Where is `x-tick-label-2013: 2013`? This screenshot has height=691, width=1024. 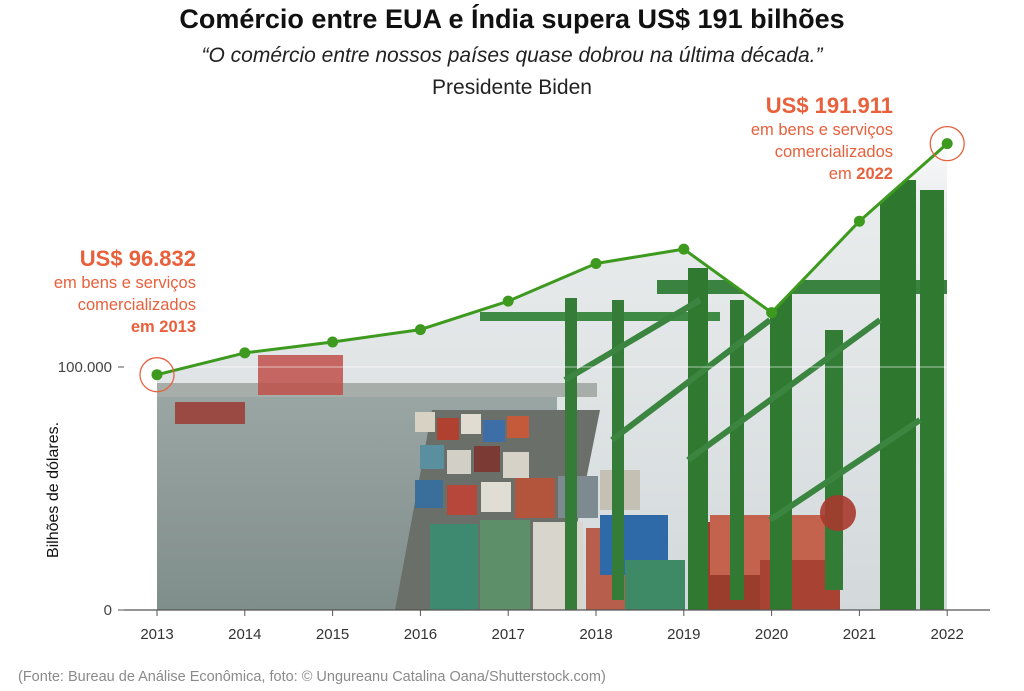 x-tick-label-2013: 2013 is located at coordinates (156, 634).